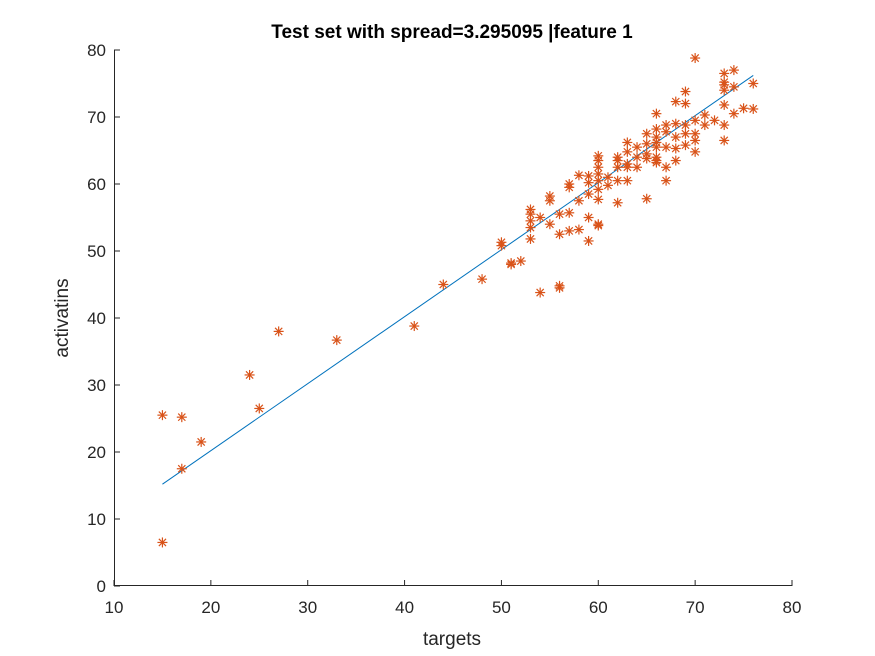  Describe the element at coordinates (598, 607) in the screenshot. I see `x-tick-label: 60` at that location.